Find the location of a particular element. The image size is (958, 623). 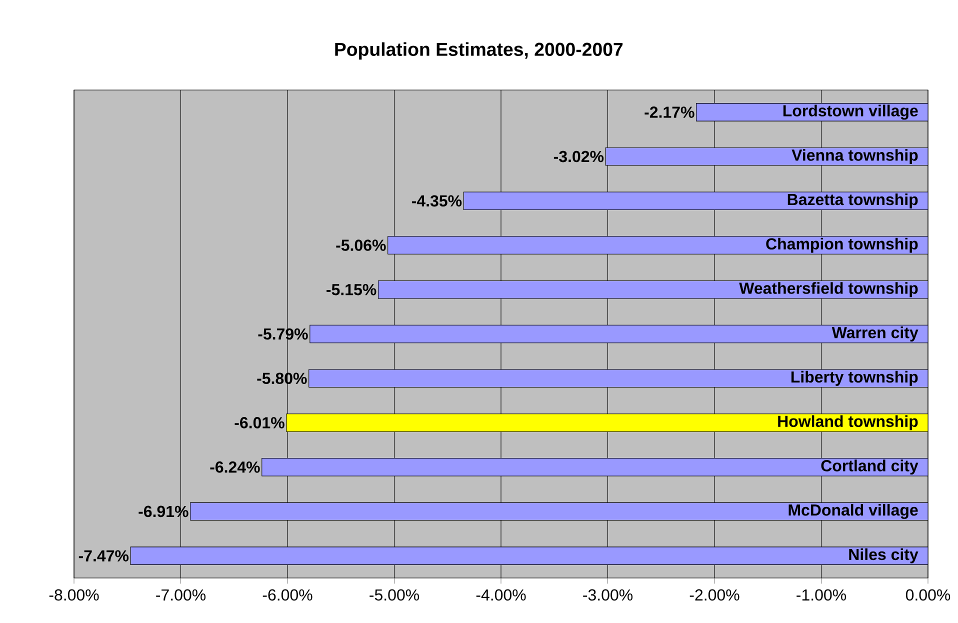

y-tick-label: Niles city is located at coordinates (883, 556).